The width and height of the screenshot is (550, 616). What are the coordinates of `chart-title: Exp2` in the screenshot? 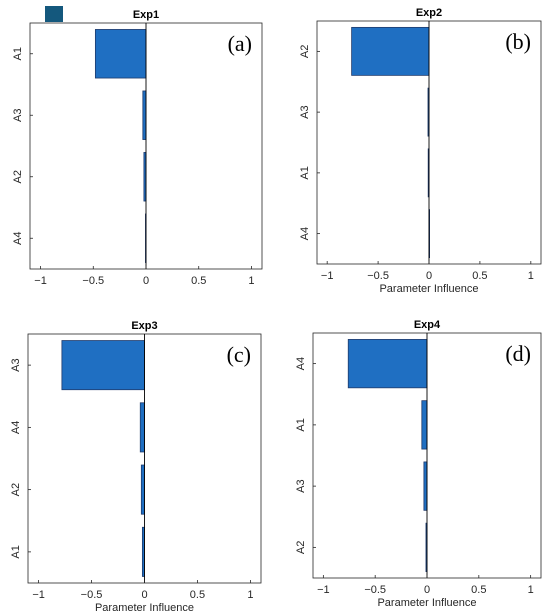 It's located at (429, 13).